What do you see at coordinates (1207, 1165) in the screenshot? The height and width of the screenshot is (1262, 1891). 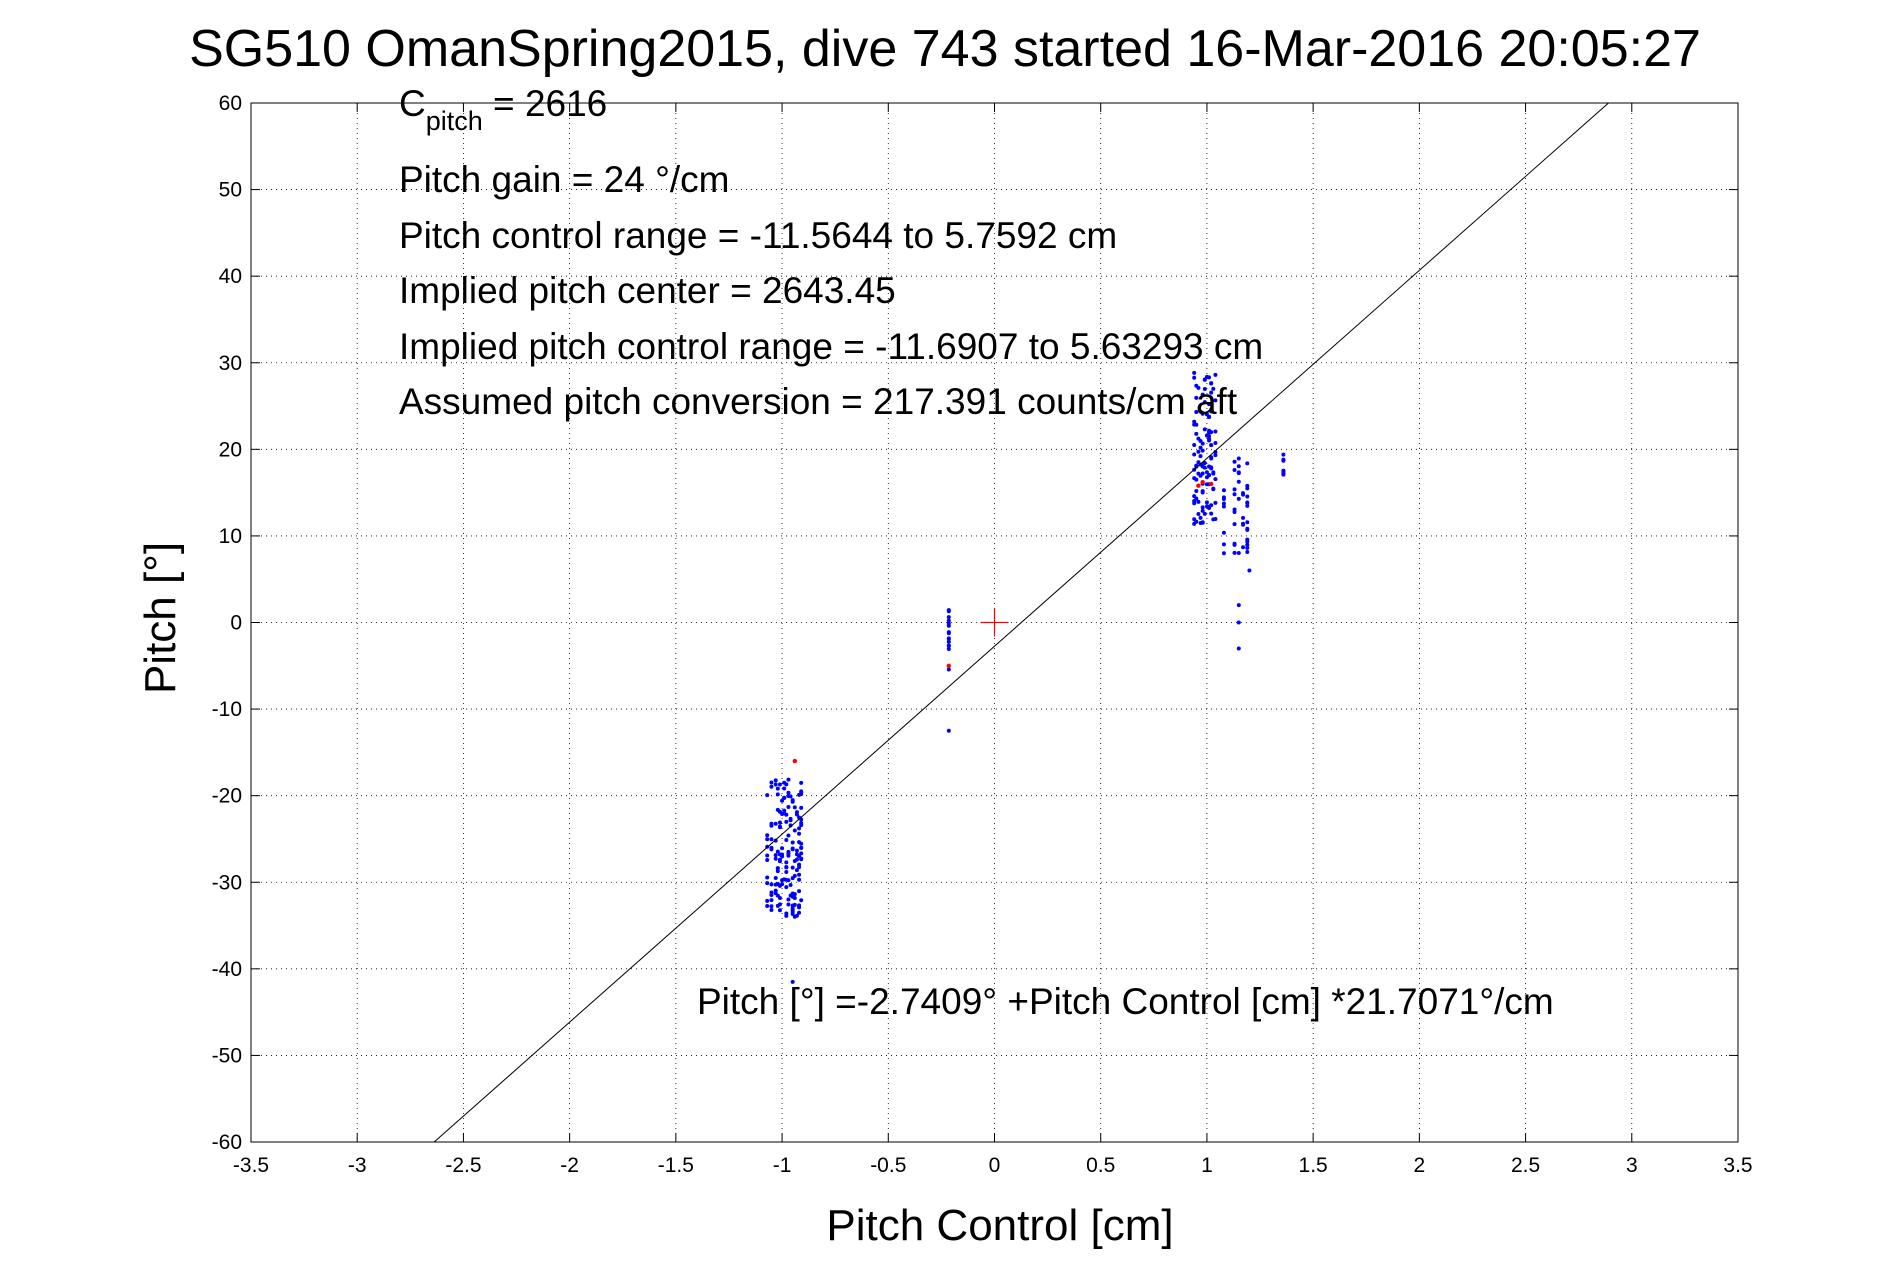 I see `x-tick-label: 1` at bounding box center [1207, 1165].